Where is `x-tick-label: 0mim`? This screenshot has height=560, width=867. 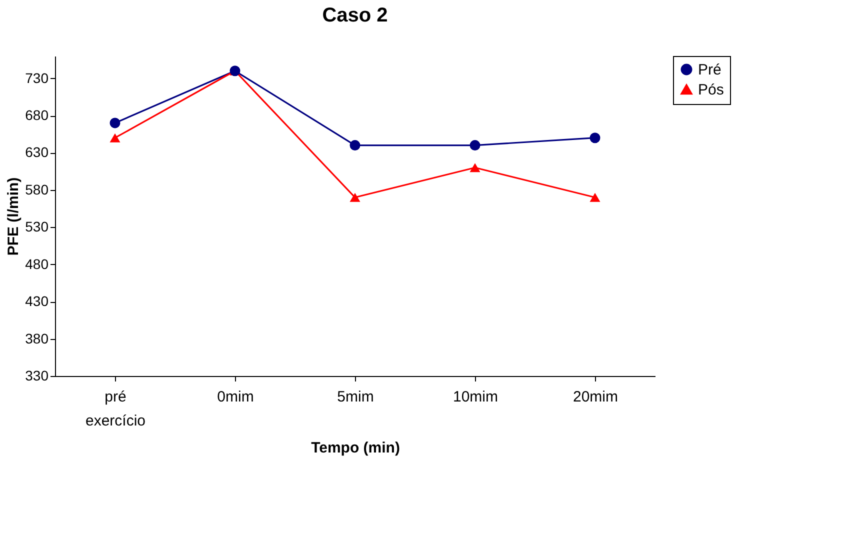 x-tick-label: 0mim is located at coordinates (235, 397).